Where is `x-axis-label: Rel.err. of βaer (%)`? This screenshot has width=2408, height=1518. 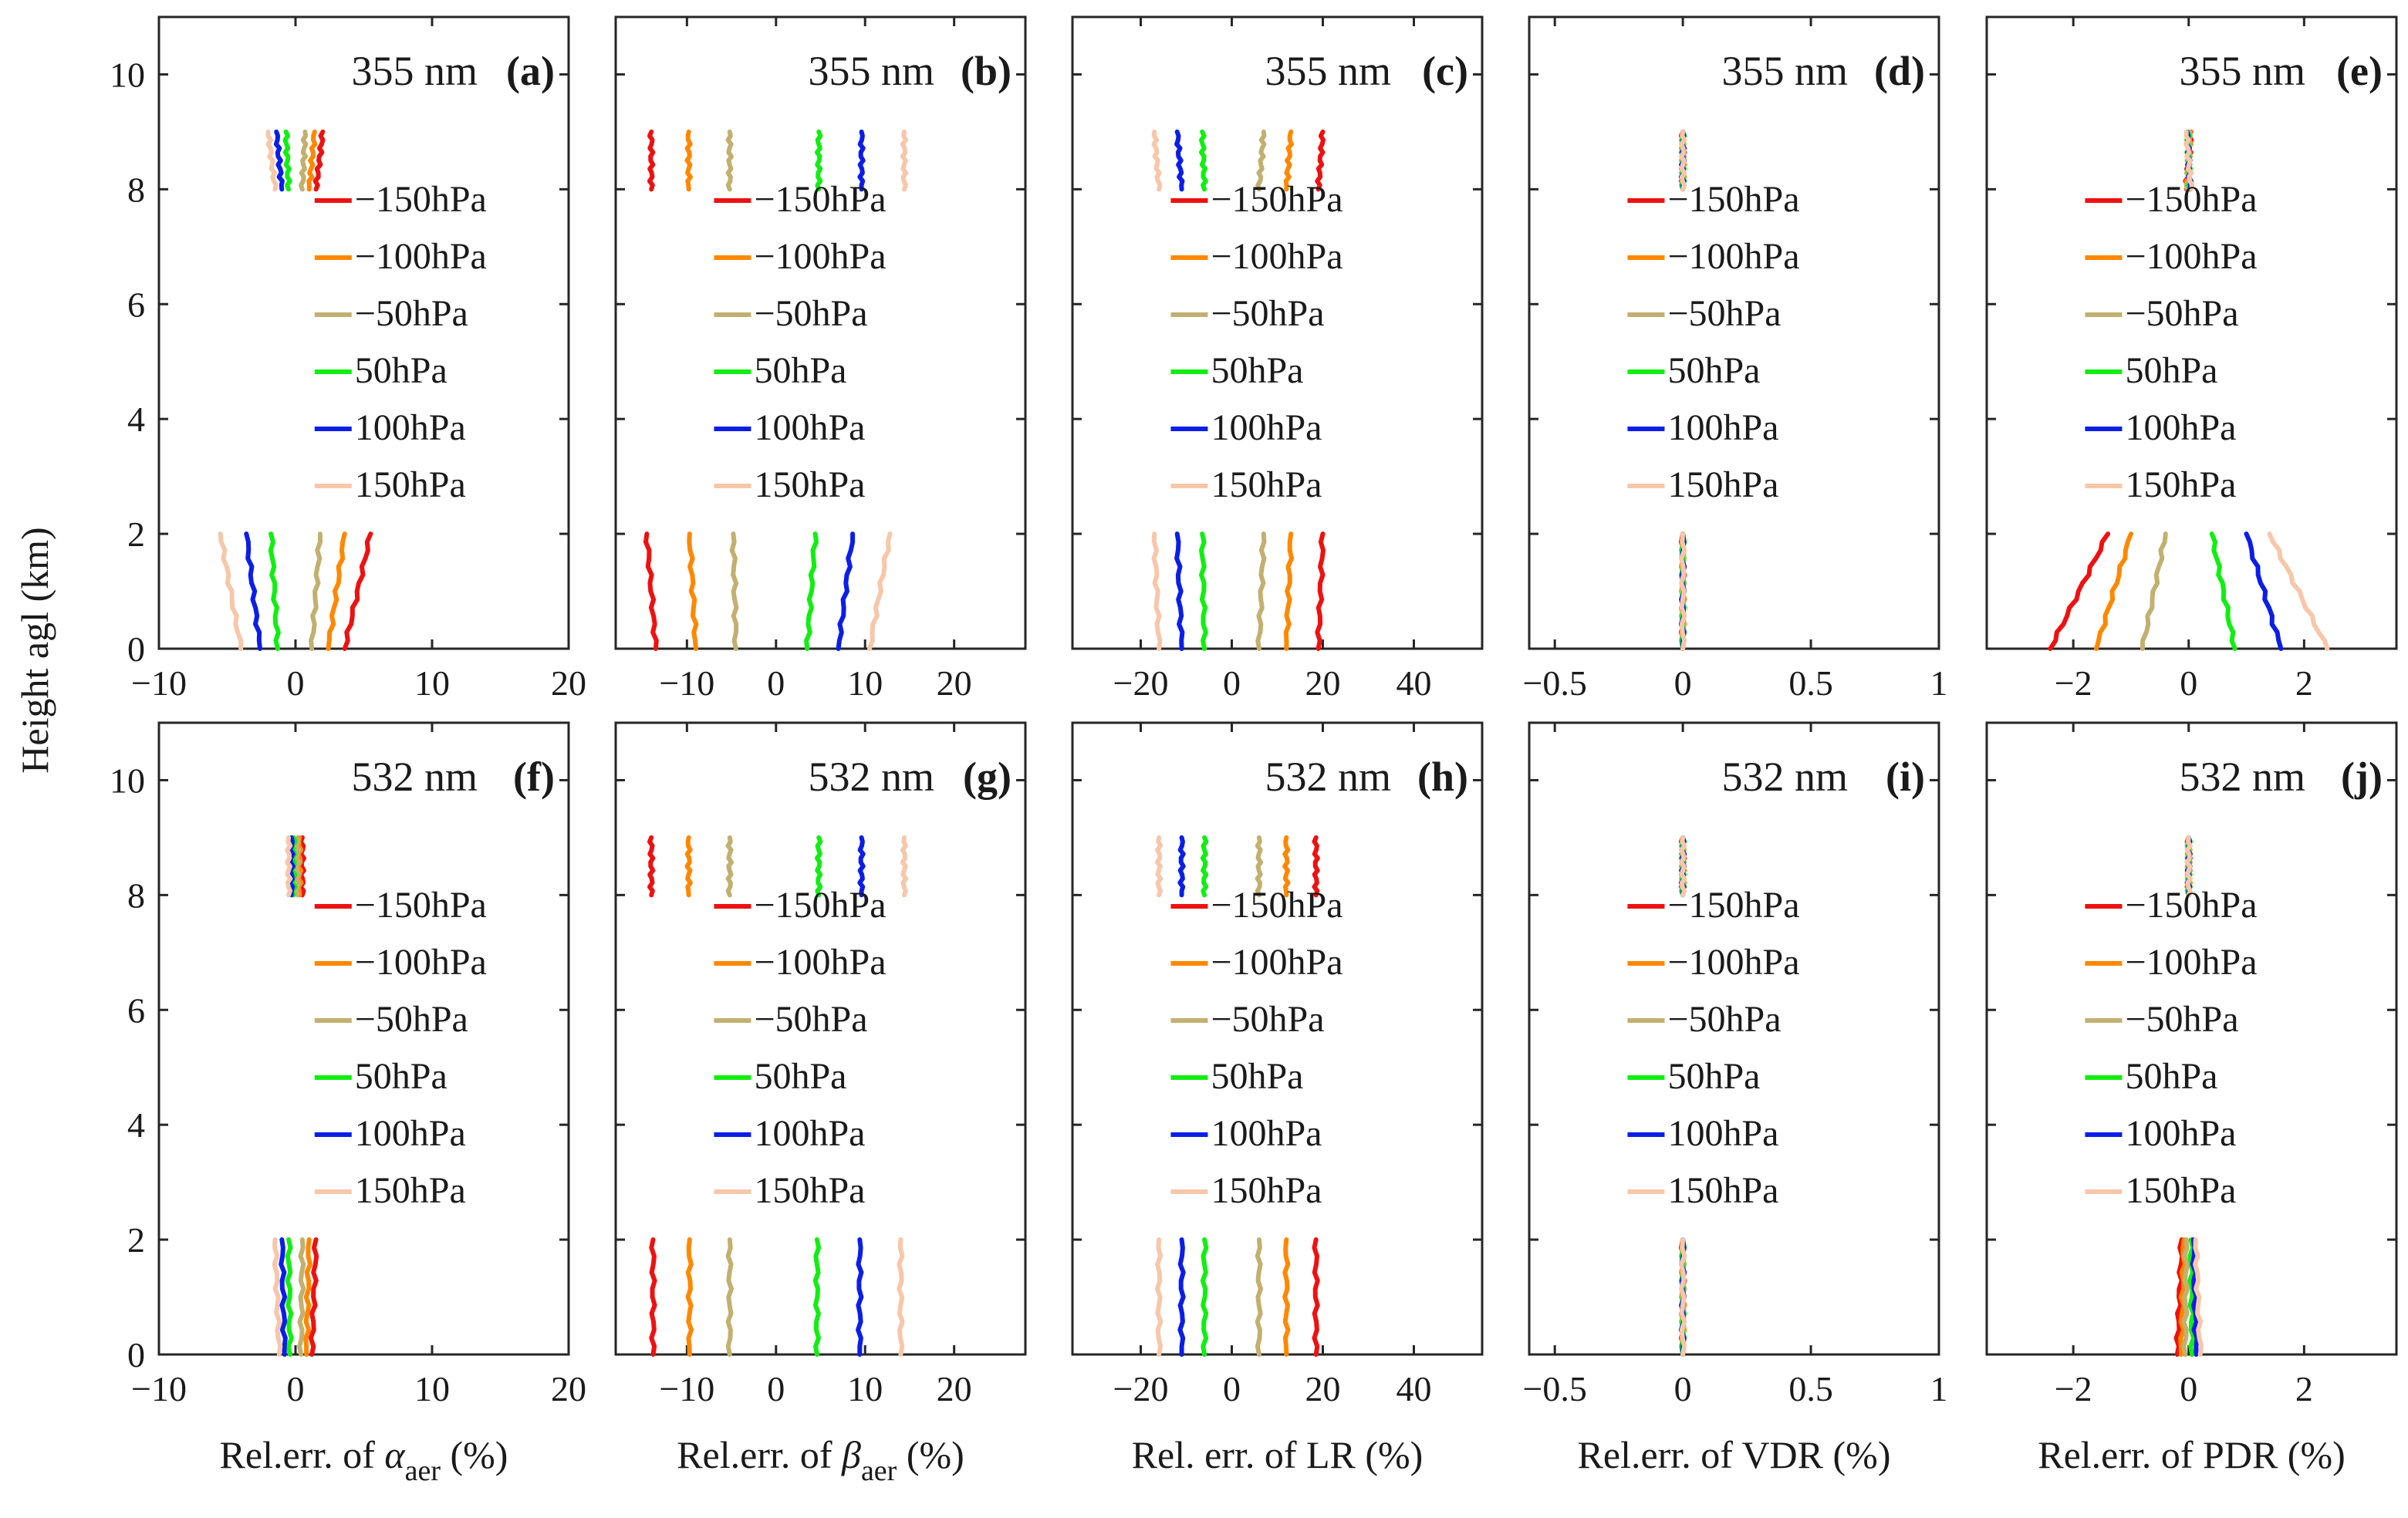
x-axis-label: Rel.err. of βaer (%) is located at coordinates (820, 1460).